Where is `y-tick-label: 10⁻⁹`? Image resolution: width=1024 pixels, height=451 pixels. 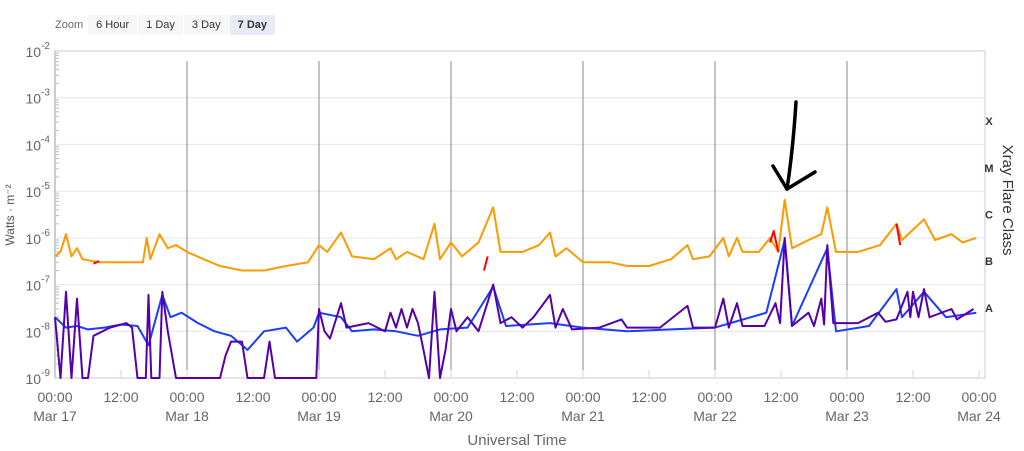
y-tick-label: 10⁻⁹ is located at coordinates (38, 377).